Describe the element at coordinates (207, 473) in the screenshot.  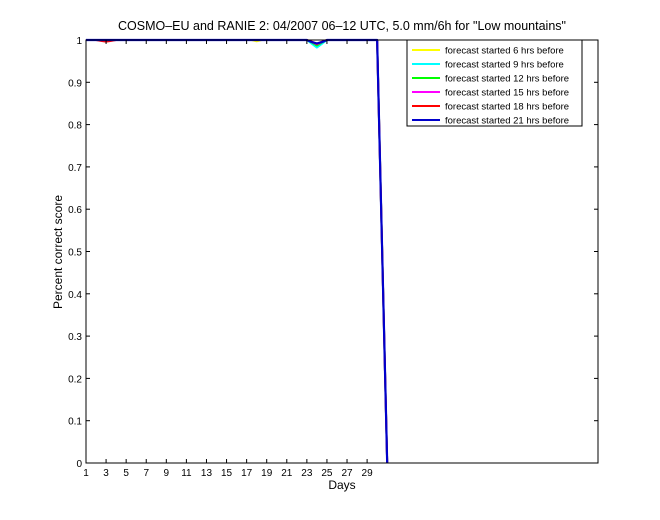
I see `x-tick-label: 13` at that location.